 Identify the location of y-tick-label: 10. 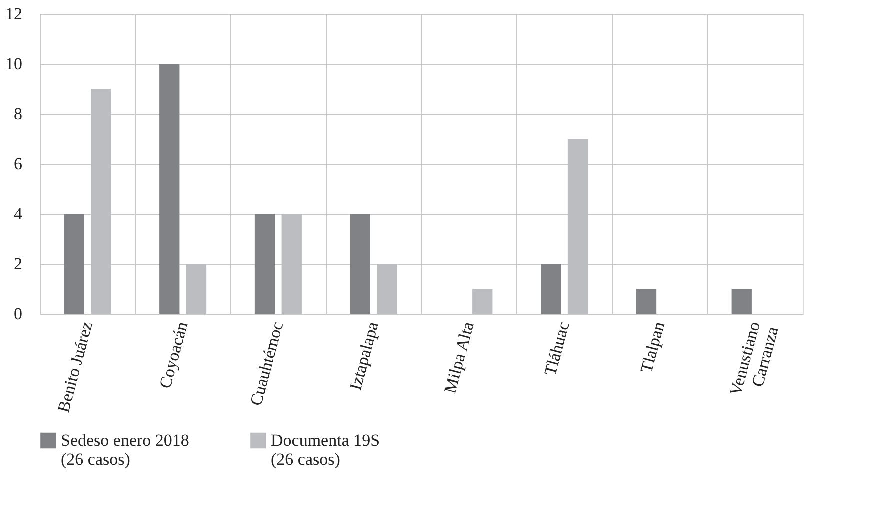
(14, 64).